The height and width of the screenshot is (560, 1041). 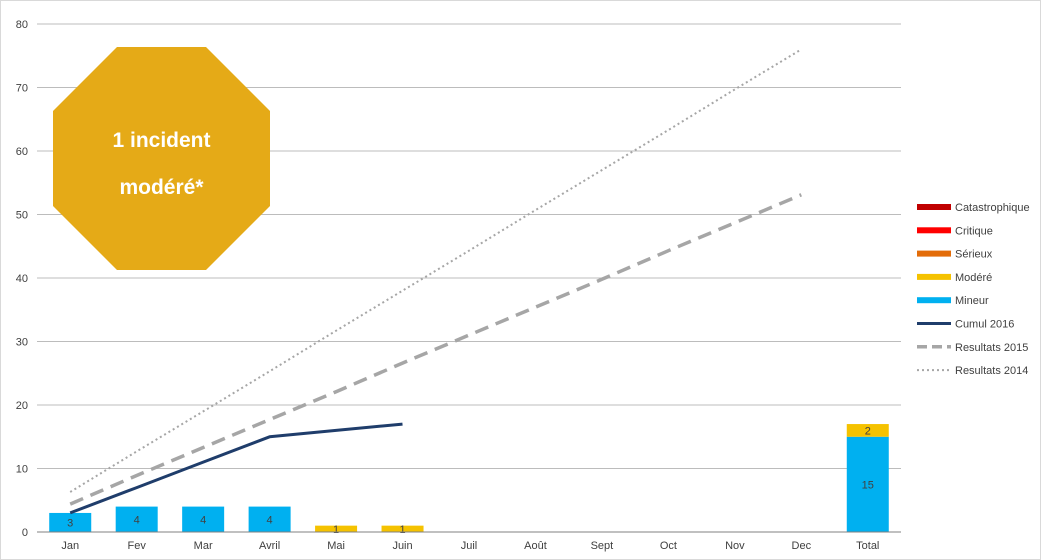 I want to click on data-label-modere: 2, so click(x=868, y=431).